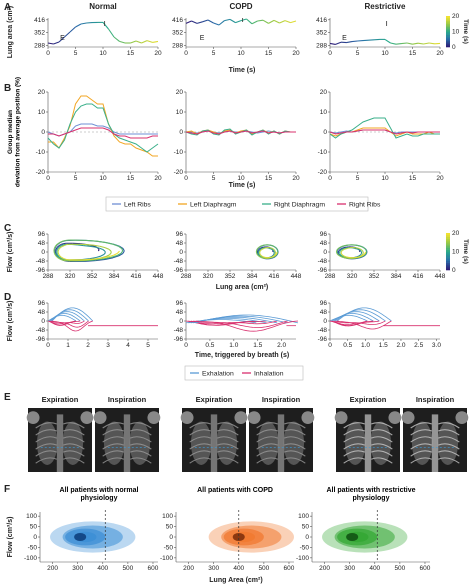 The image size is (474, 588). What do you see at coordinates (435, 399) in the screenshot?
I see `xray-caption: Inspiration` at bounding box center [435, 399].